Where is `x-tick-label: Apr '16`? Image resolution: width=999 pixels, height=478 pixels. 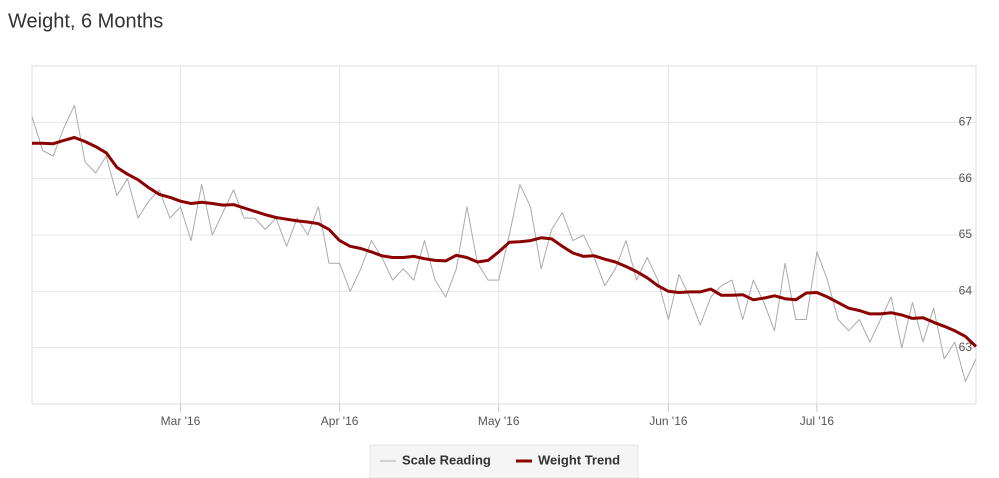
x-tick-label: Apr '16 is located at coordinates (340, 421).